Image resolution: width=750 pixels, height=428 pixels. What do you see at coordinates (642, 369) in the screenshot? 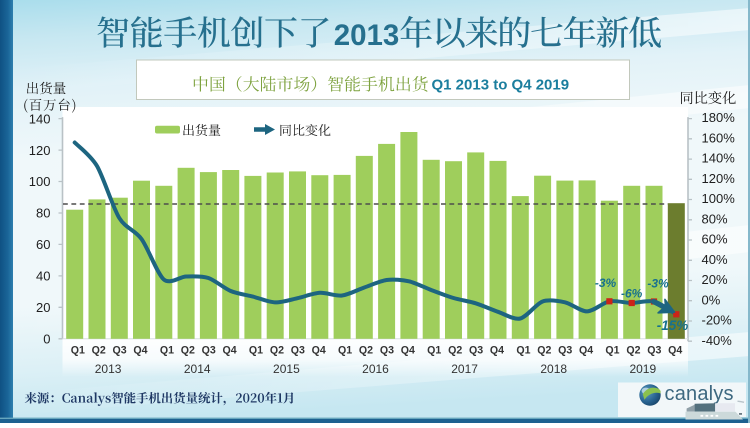
I see `svg-text: 2019` at bounding box center [642, 369].